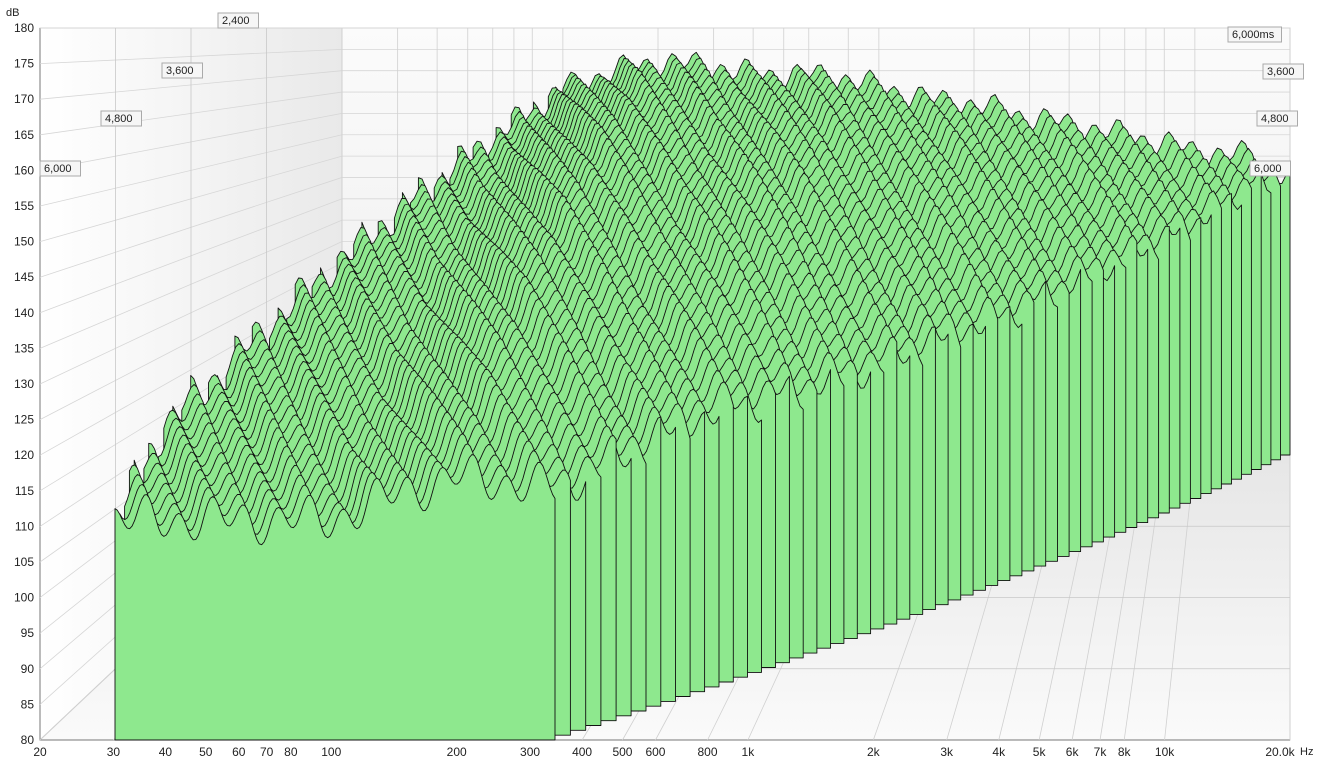 The width and height of the screenshot is (1320, 760). I want to click on y-tick-label: 155, so click(24, 206).